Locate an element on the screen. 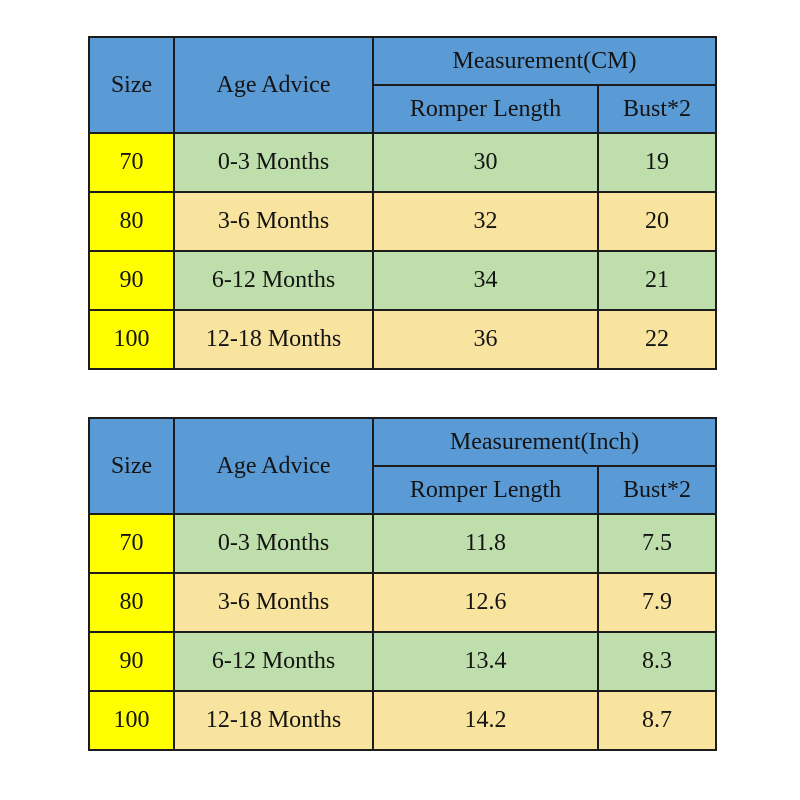 This screenshot has height=800, width=800. table-row: 70 0-3 Months 11.8 7.5 is located at coordinates (402, 543).